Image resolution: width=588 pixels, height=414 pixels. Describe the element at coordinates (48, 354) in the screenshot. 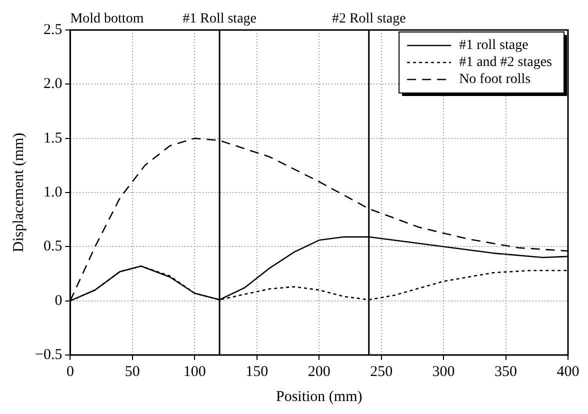

I see `y-tick-label: −0.5` at that location.